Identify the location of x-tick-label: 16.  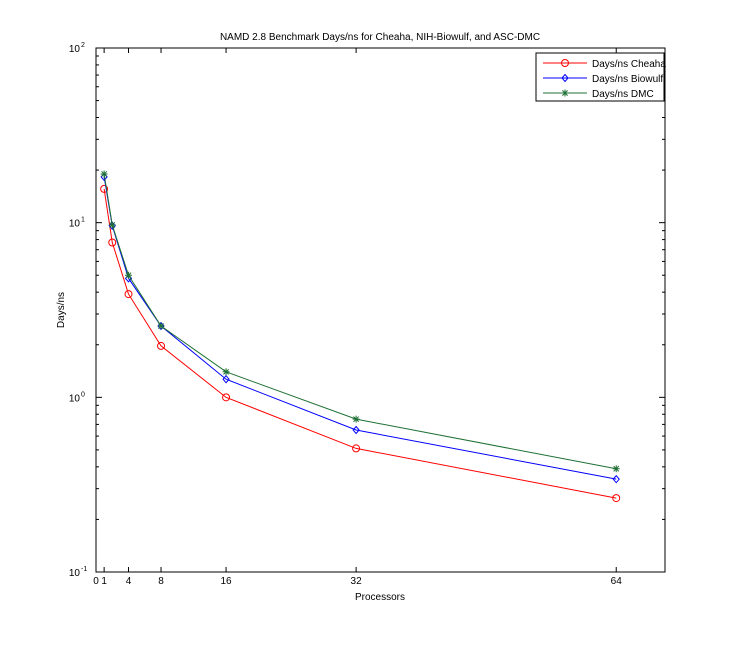
(226, 581).